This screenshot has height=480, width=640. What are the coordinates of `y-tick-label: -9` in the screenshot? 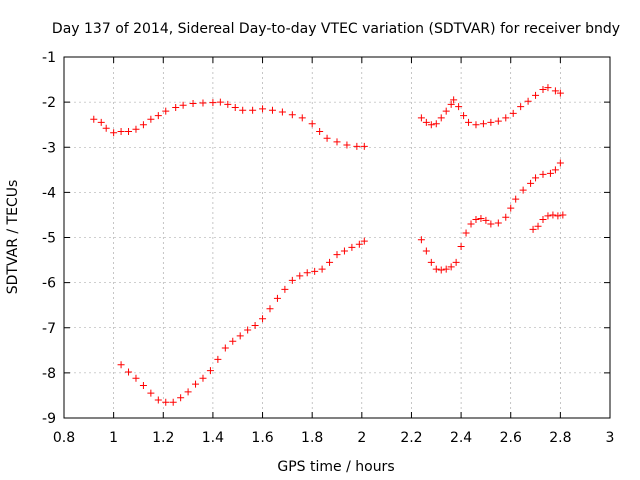 It's located at (49, 419).